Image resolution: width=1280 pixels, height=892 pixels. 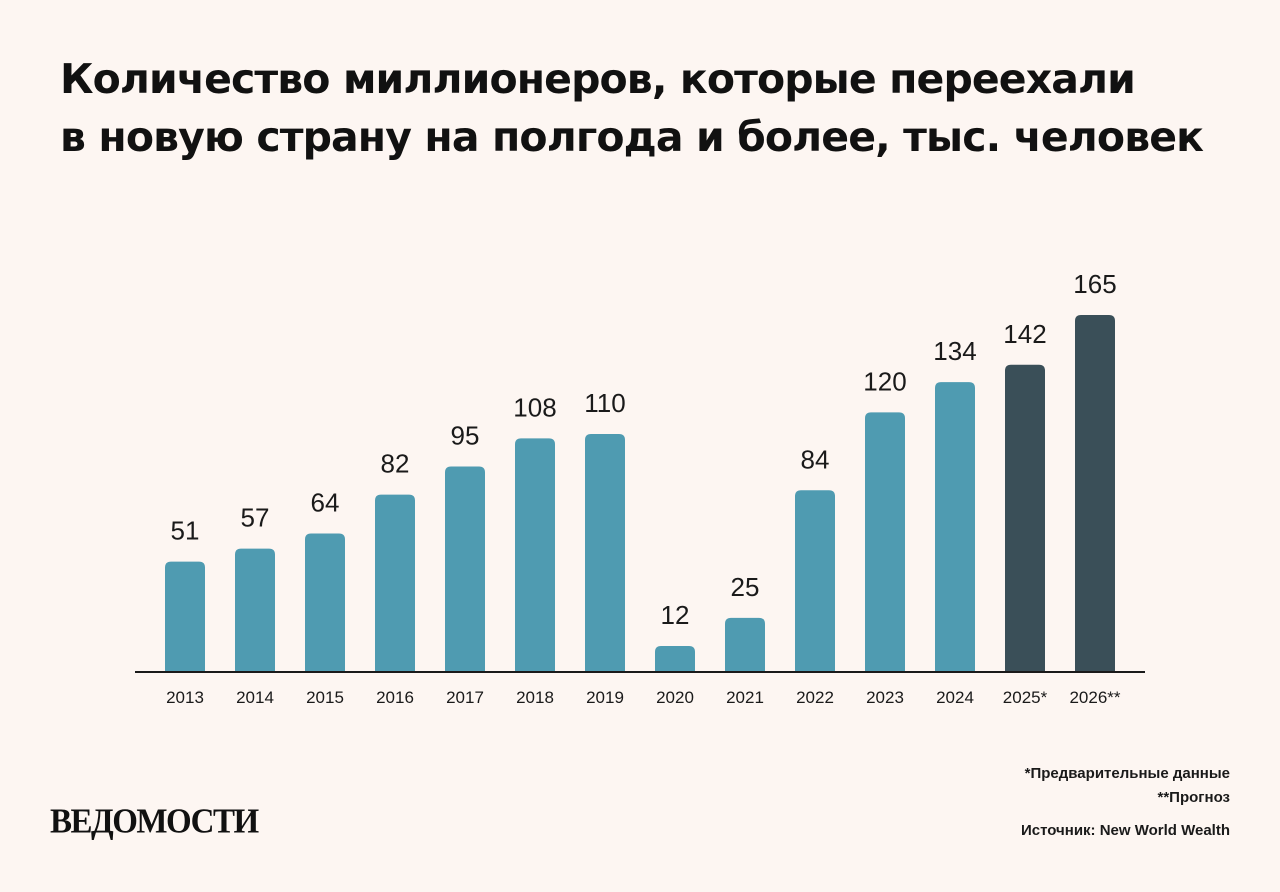 I want to click on bar-2020, so click(x=675, y=659).